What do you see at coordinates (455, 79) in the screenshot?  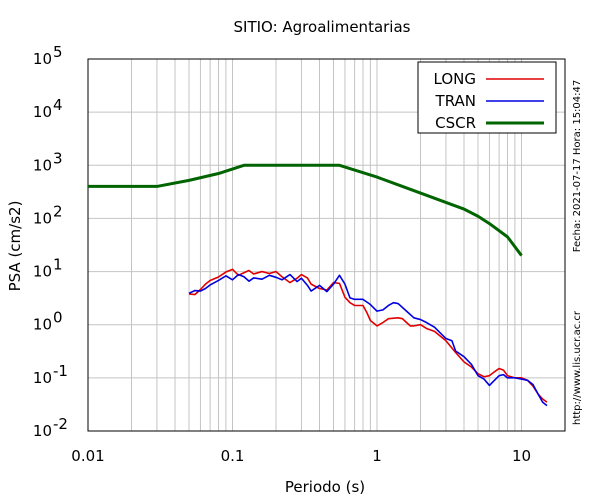 I see `legend-label-long: LONG` at bounding box center [455, 79].